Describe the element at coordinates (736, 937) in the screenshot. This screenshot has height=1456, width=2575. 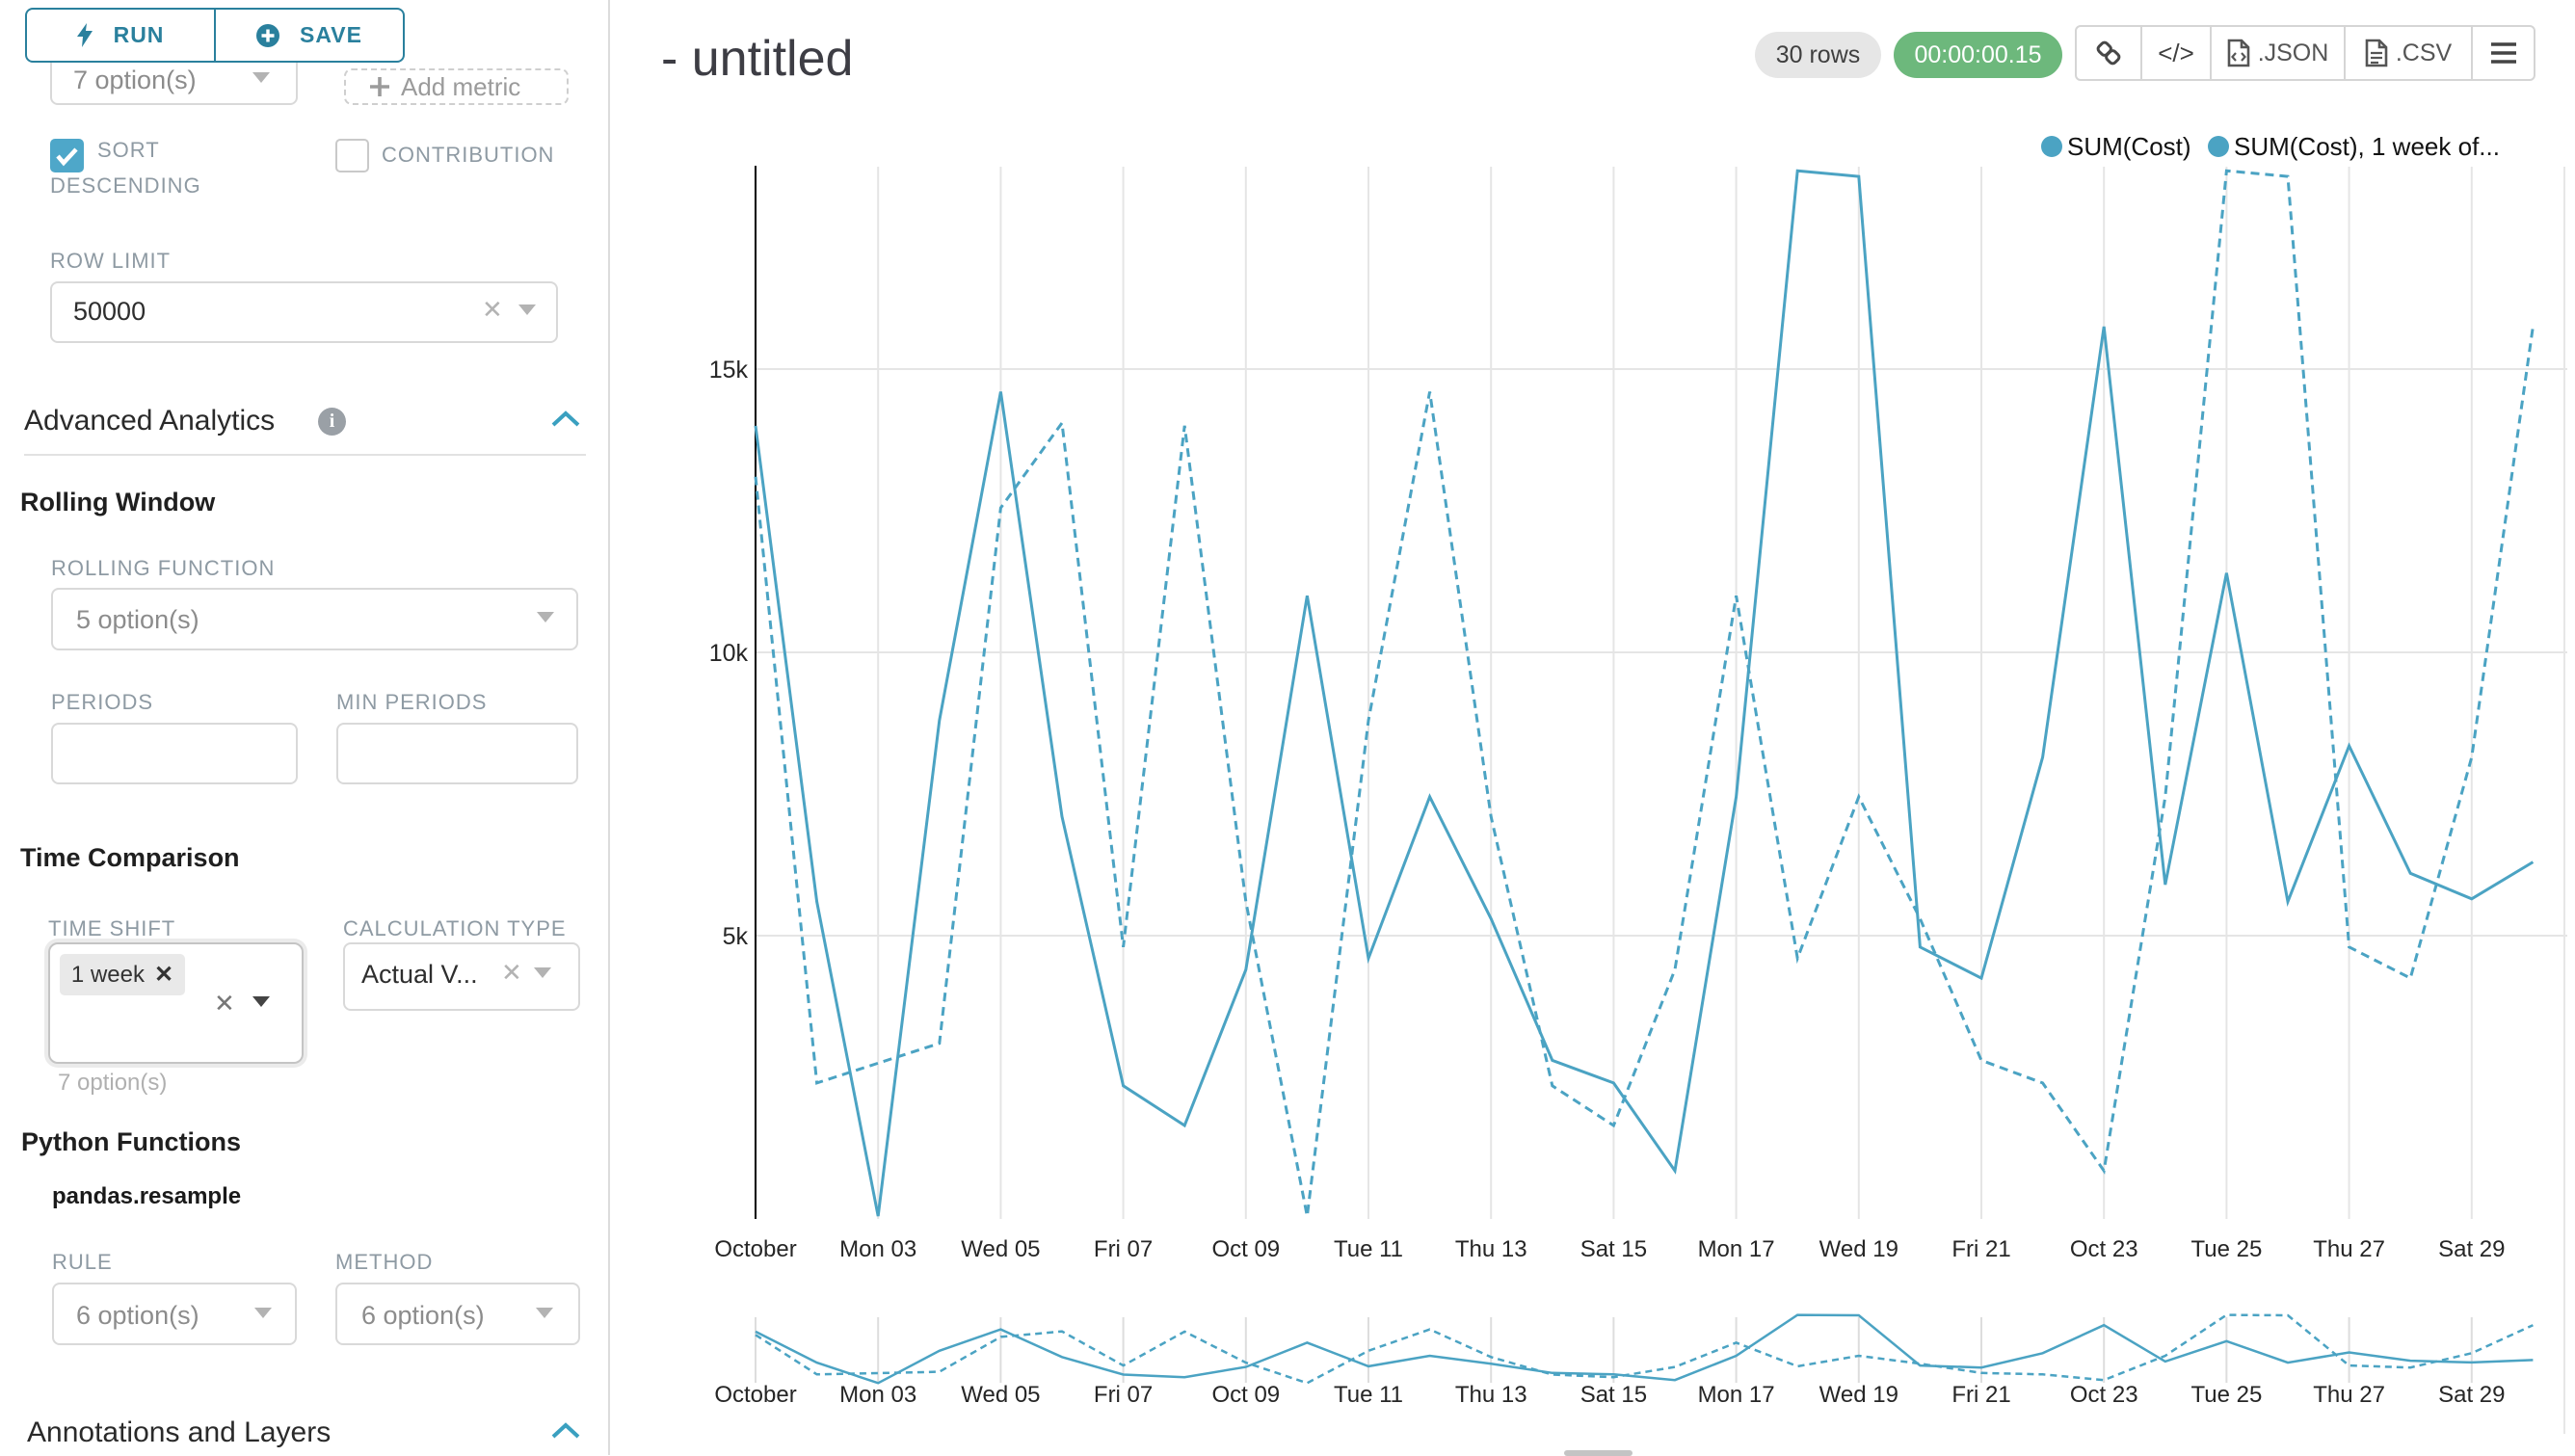
I see `svg-text: 5k` at that location.